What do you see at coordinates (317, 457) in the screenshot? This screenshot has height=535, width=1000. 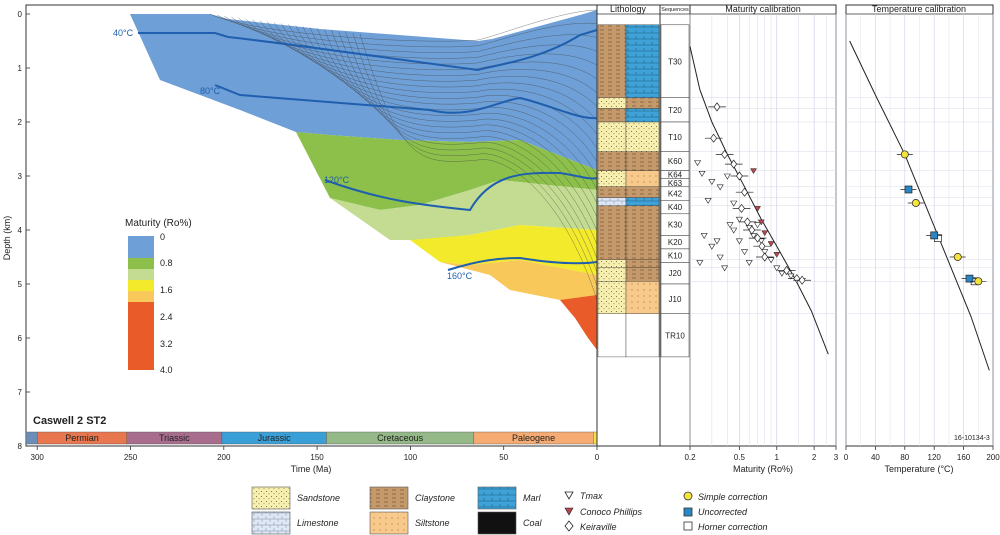 I see `time-tick-label: 150` at bounding box center [317, 457].